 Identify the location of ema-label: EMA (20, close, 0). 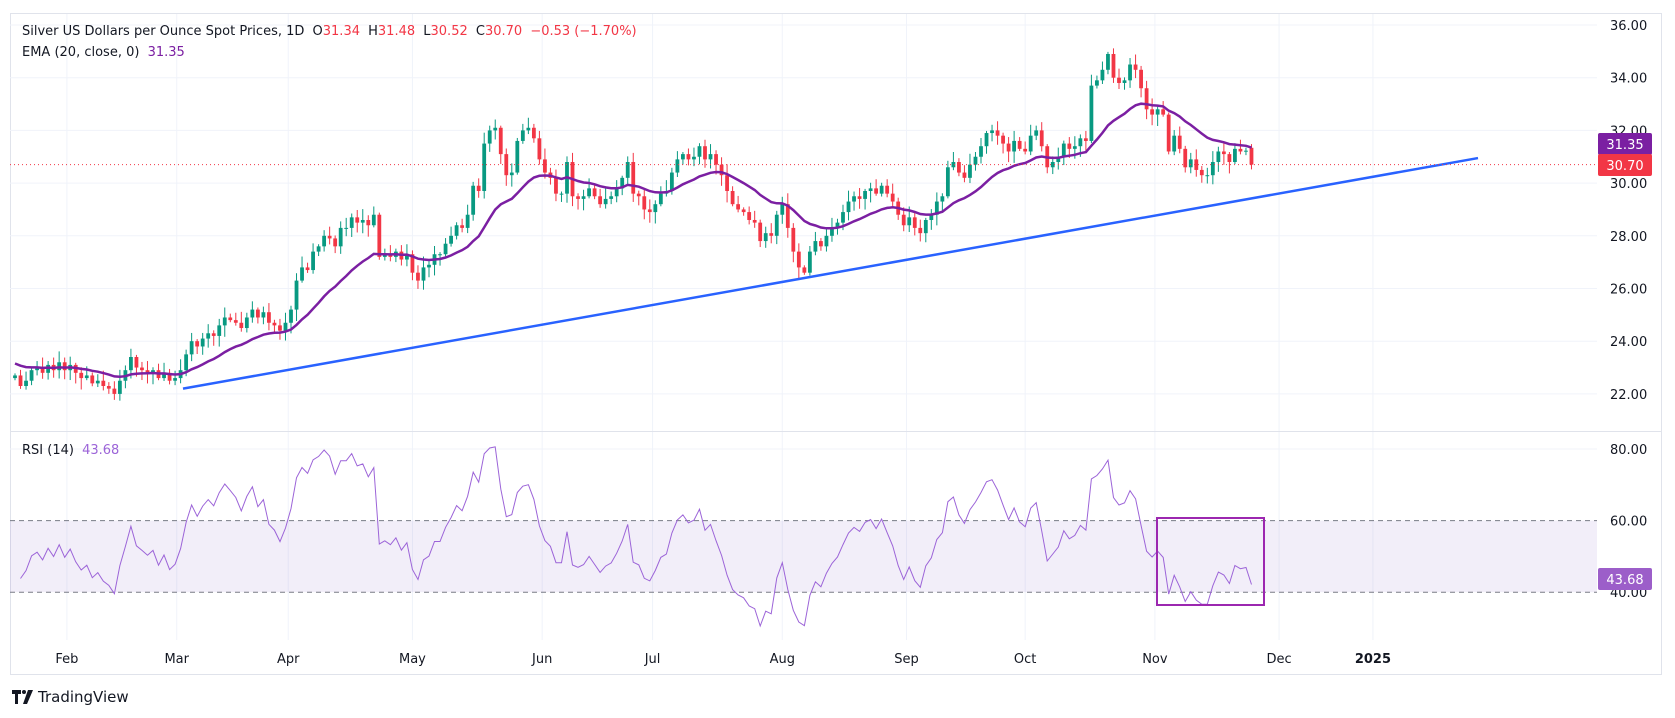
(81, 52).